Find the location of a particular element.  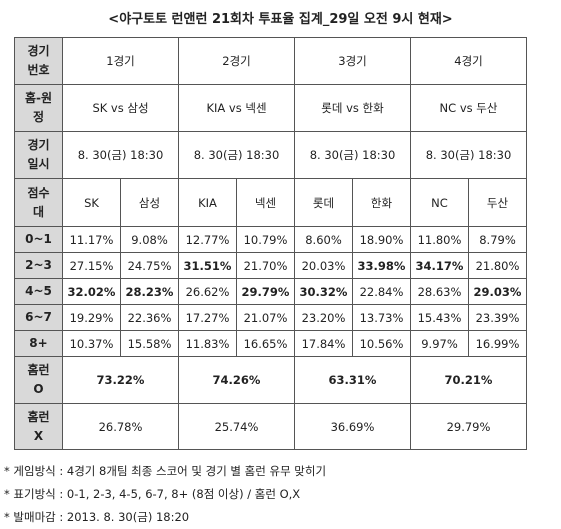

vote-rate-cell: 10.56% is located at coordinates (381, 343).